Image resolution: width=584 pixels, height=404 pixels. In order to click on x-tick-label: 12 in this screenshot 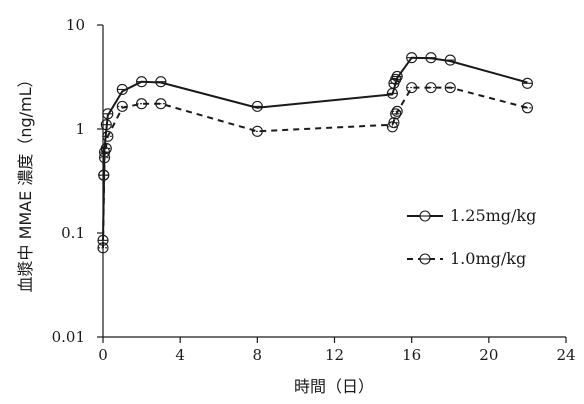, I will do `click(334, 355)`.